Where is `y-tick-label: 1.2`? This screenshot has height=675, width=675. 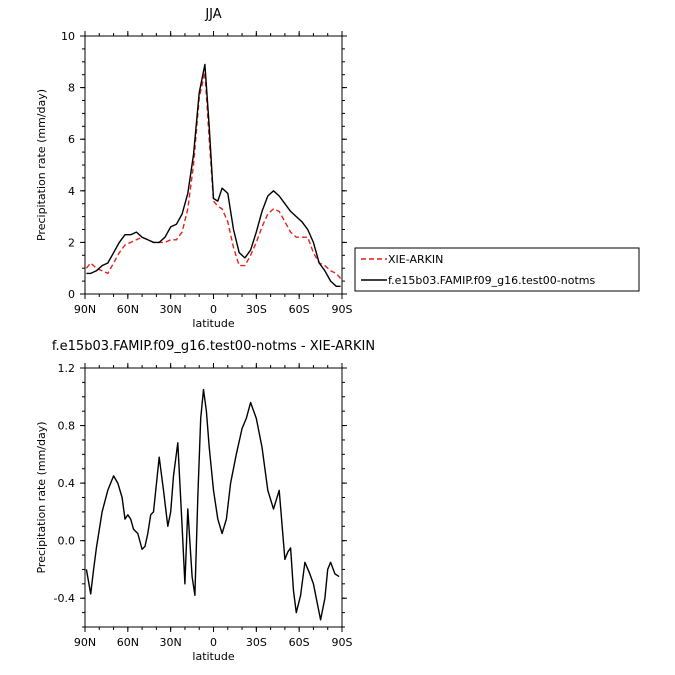 y-tick-label: 1.2 is located at coordinates (67, 368).